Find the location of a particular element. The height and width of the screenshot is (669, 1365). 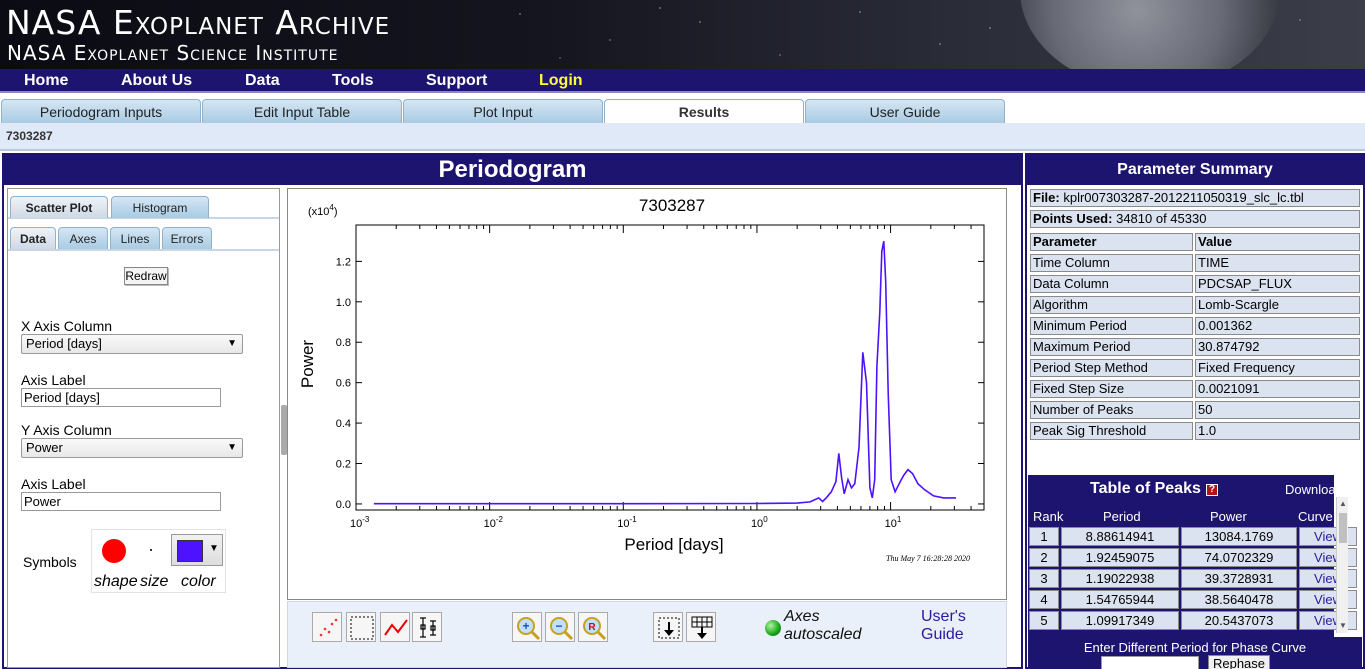

user-guide-link: User's Guide is located at coordinates (943, 626).